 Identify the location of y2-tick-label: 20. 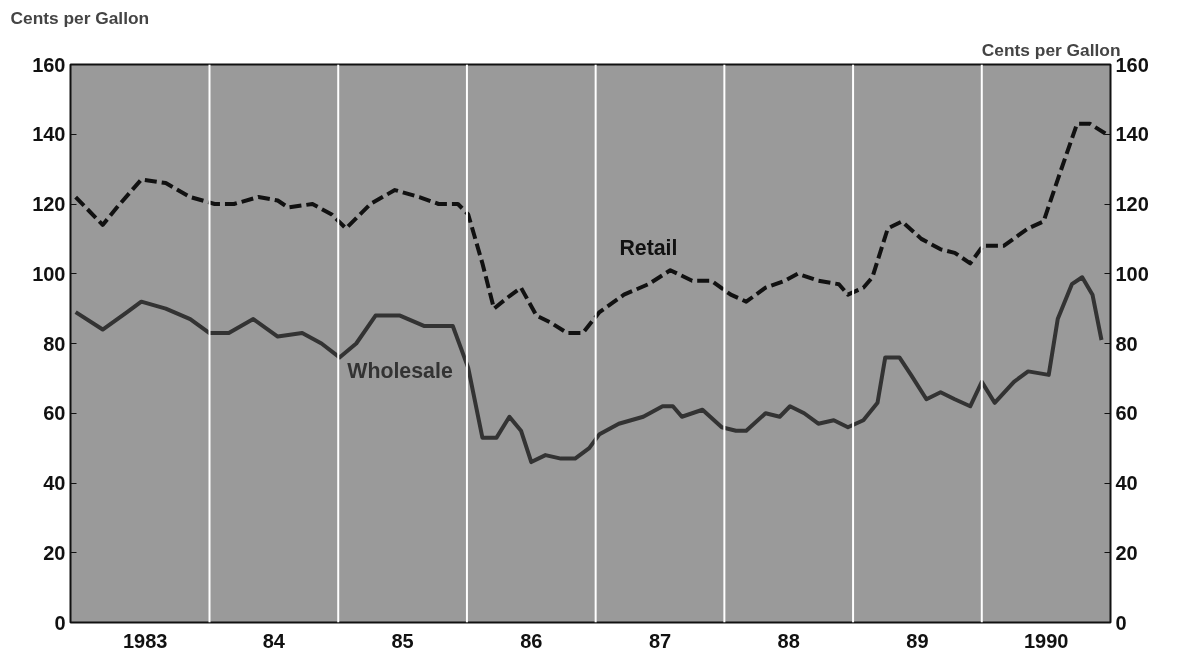
(1126, 552).